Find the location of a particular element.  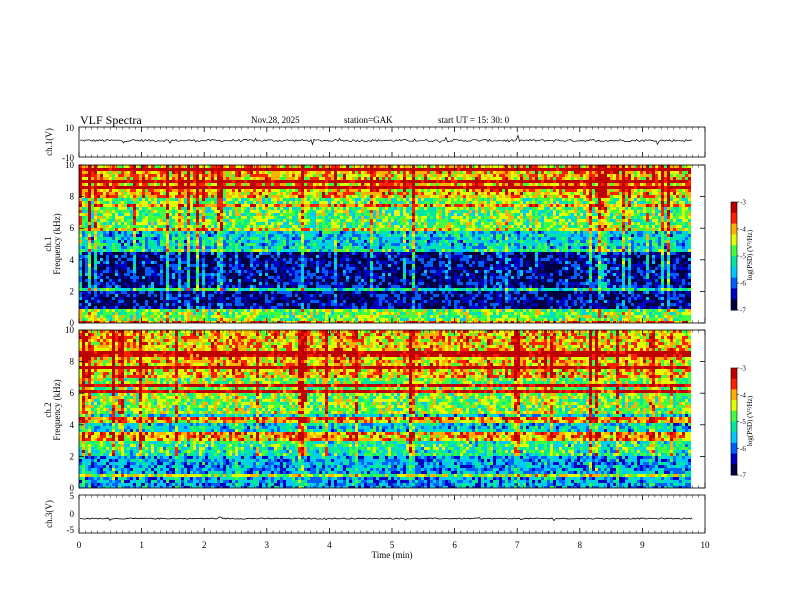

ch2-colorbar: log(PSD) (V²/Hz) -3 -4 -5 -6 -7 is located at coordinates (742, 422).